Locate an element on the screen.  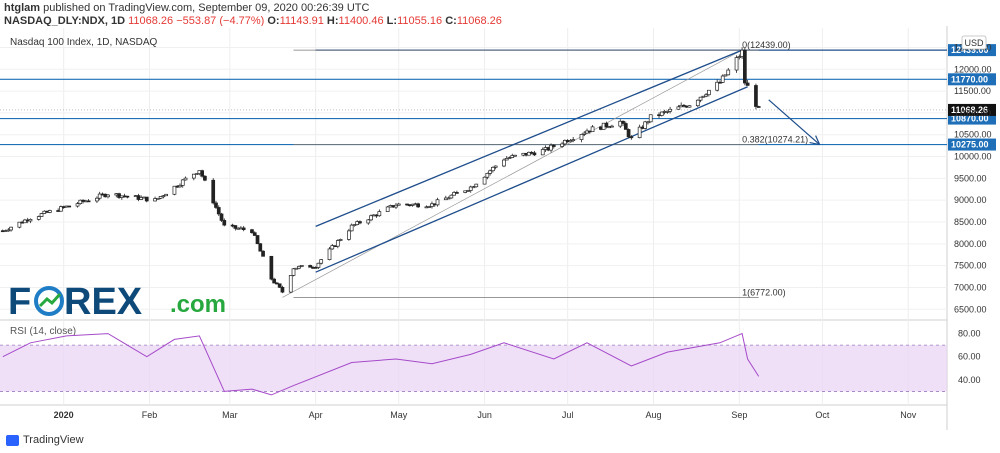
rsi-line is located at coordinates (381, 364).